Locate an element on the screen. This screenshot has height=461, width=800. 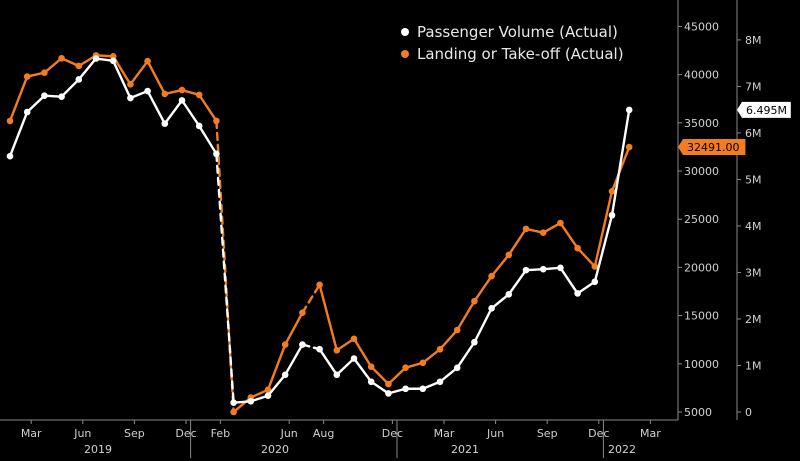
y-tick-label-passenger: 7M is located at coordinates (753, 86).